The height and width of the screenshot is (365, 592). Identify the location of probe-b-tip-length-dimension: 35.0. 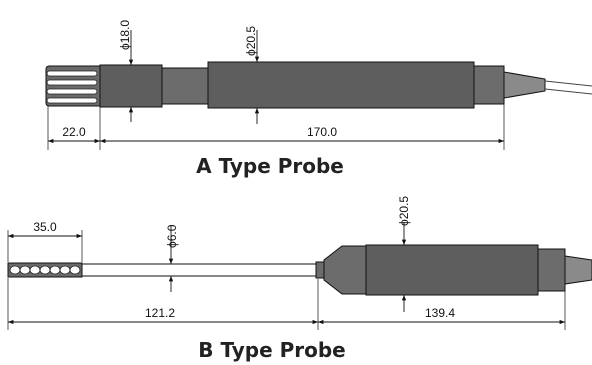
(45, 229).